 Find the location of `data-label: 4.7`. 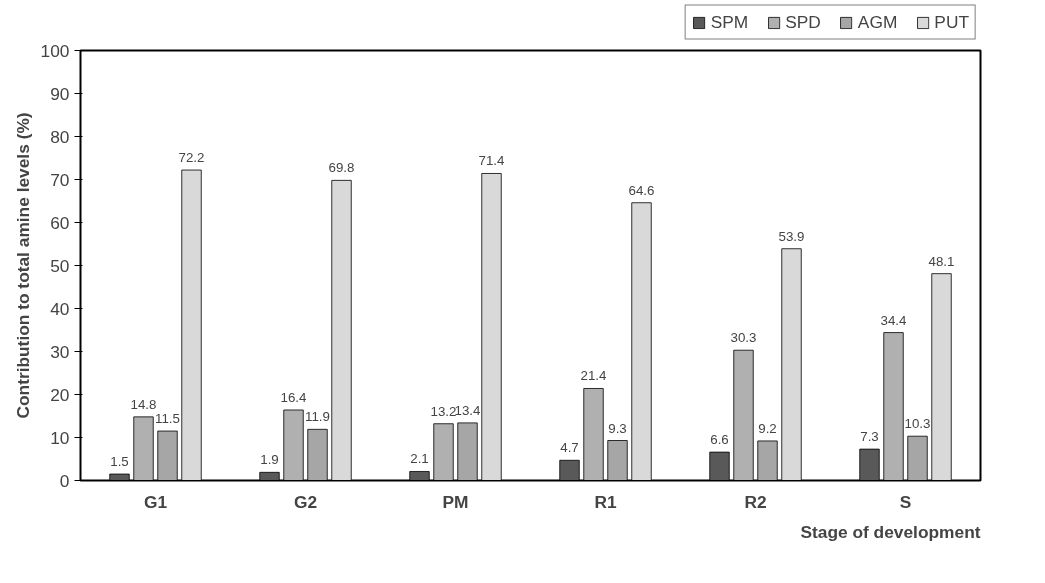

data-label: 4.7 is located at coordinates (569, 448).